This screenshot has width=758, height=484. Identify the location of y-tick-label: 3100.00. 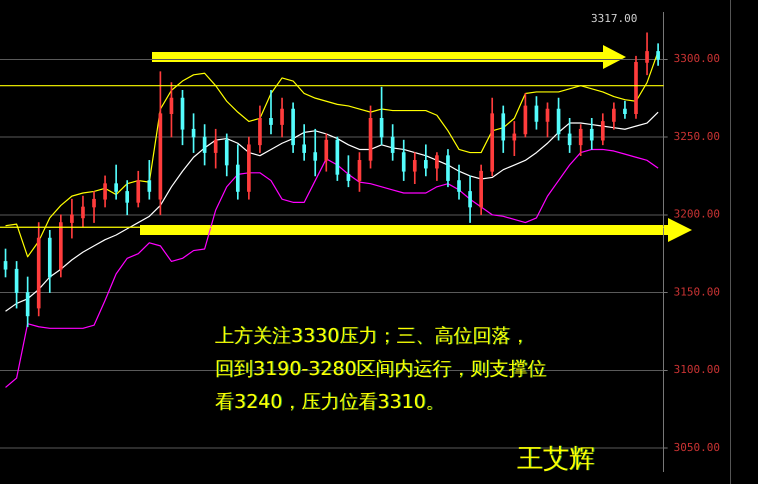
(697, 369).